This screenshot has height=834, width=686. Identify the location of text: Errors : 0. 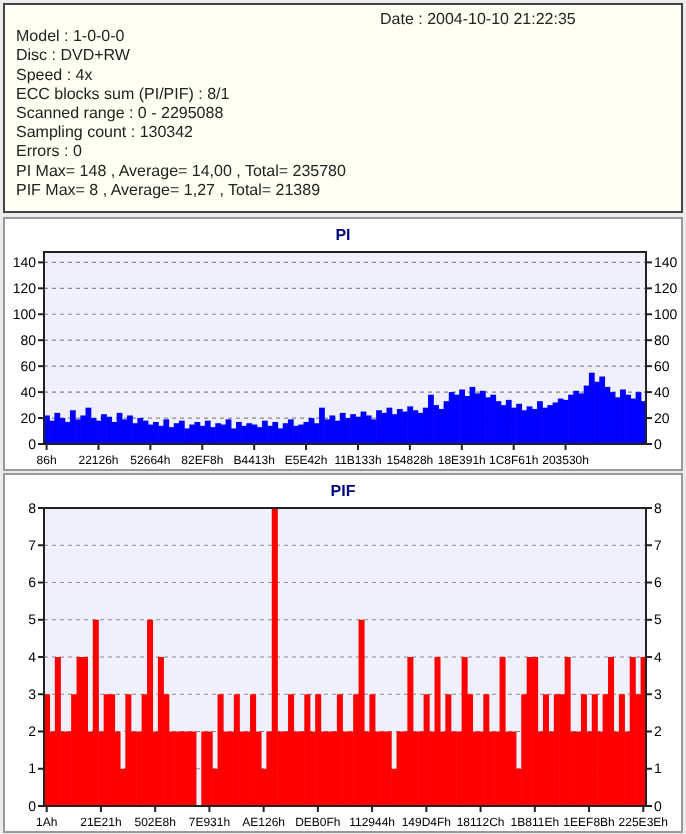
(49, 151).